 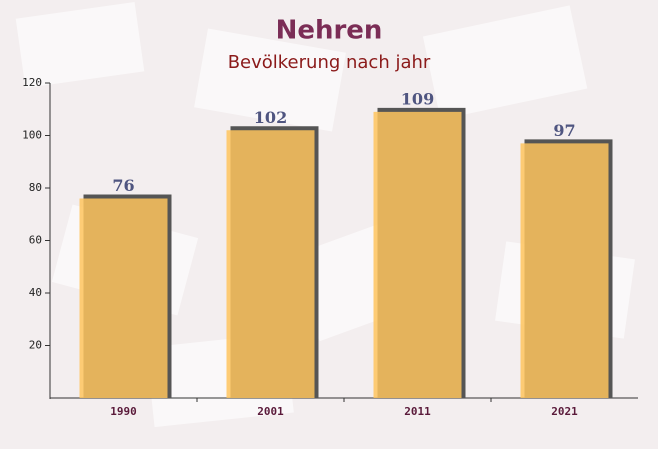 I want to click on value-label: 97, so click(x=564, y=130).